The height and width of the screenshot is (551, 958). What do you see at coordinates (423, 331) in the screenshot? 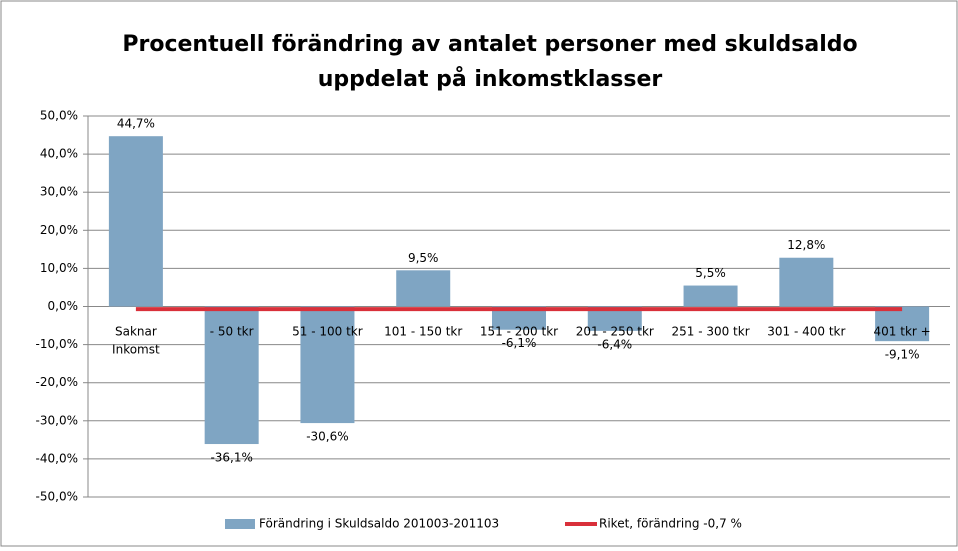
I see `x-tick-label: 101 - 150 tkr` at bounding box center [423, 331].